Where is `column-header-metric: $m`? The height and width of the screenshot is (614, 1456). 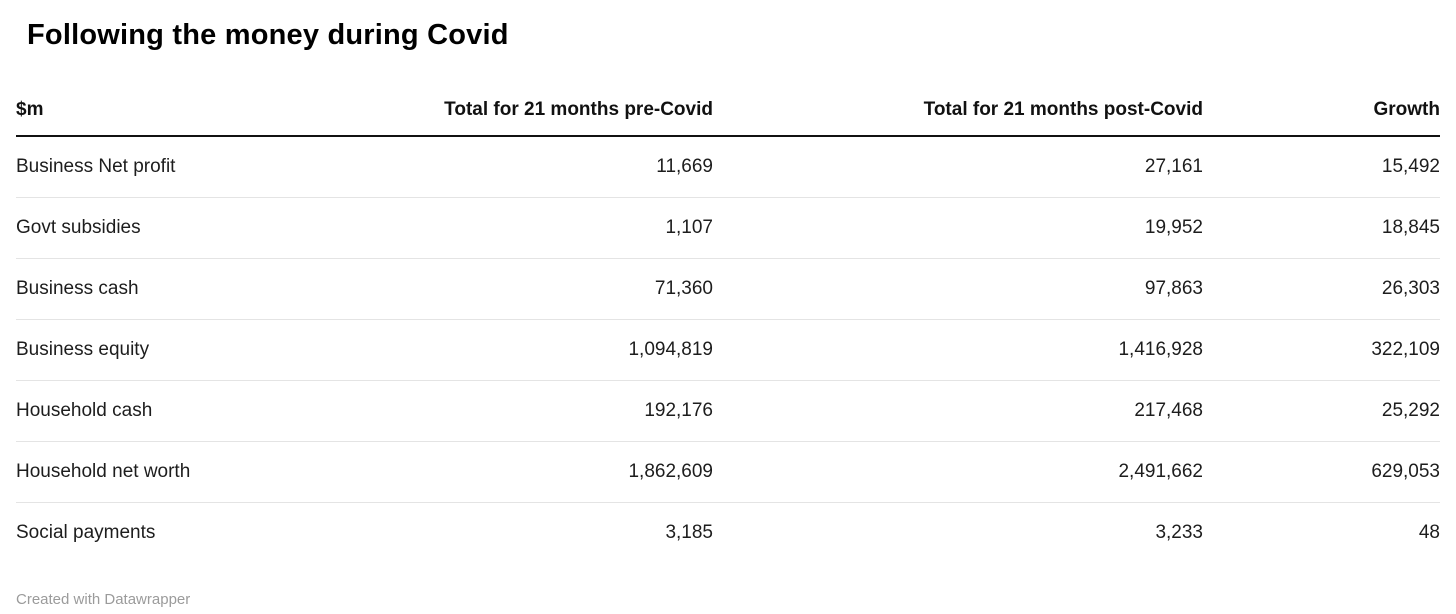
column-header-metric: $m is located at coordinates (216, 94).